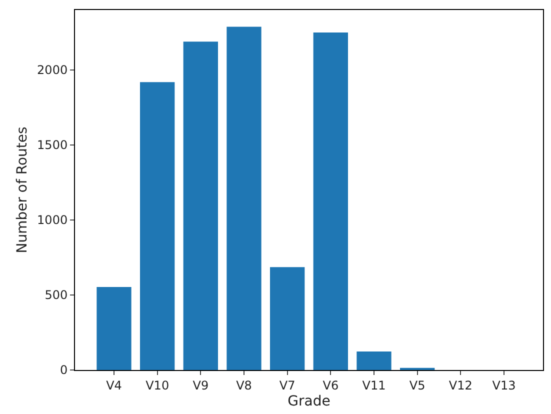 This screenshot has width=551, height=414. Describe the element at coordinates (64, 370) in the screenshot. I see `y-tick-label: 0` at that location.